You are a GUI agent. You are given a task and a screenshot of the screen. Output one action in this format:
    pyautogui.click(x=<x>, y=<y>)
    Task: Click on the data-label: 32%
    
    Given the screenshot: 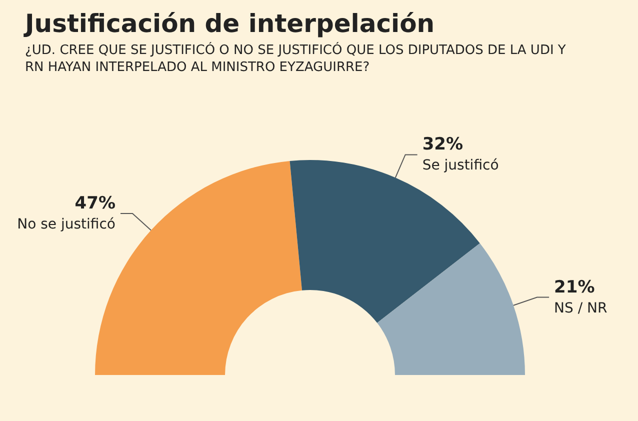 What is the action you would take?
    pyautogui.click(x=443, y=144)
    